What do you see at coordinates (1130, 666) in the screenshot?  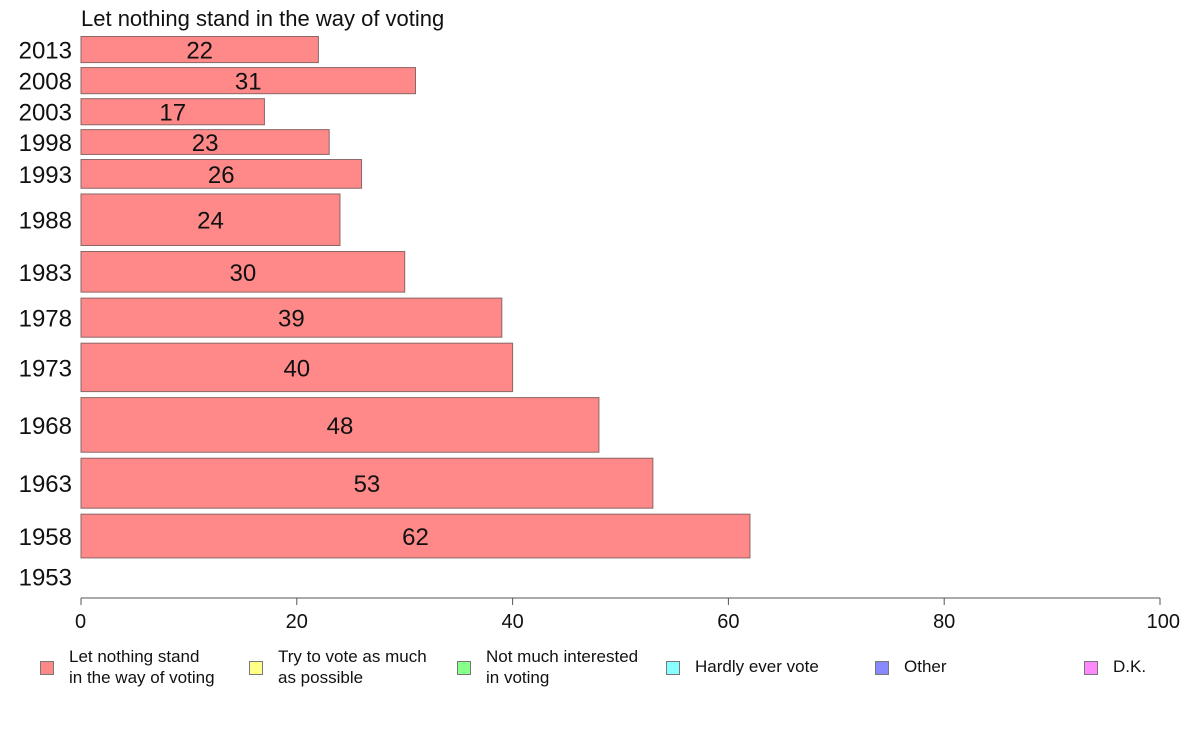 I see `legend-label: D.K.` at bounding box center [1130, 666].